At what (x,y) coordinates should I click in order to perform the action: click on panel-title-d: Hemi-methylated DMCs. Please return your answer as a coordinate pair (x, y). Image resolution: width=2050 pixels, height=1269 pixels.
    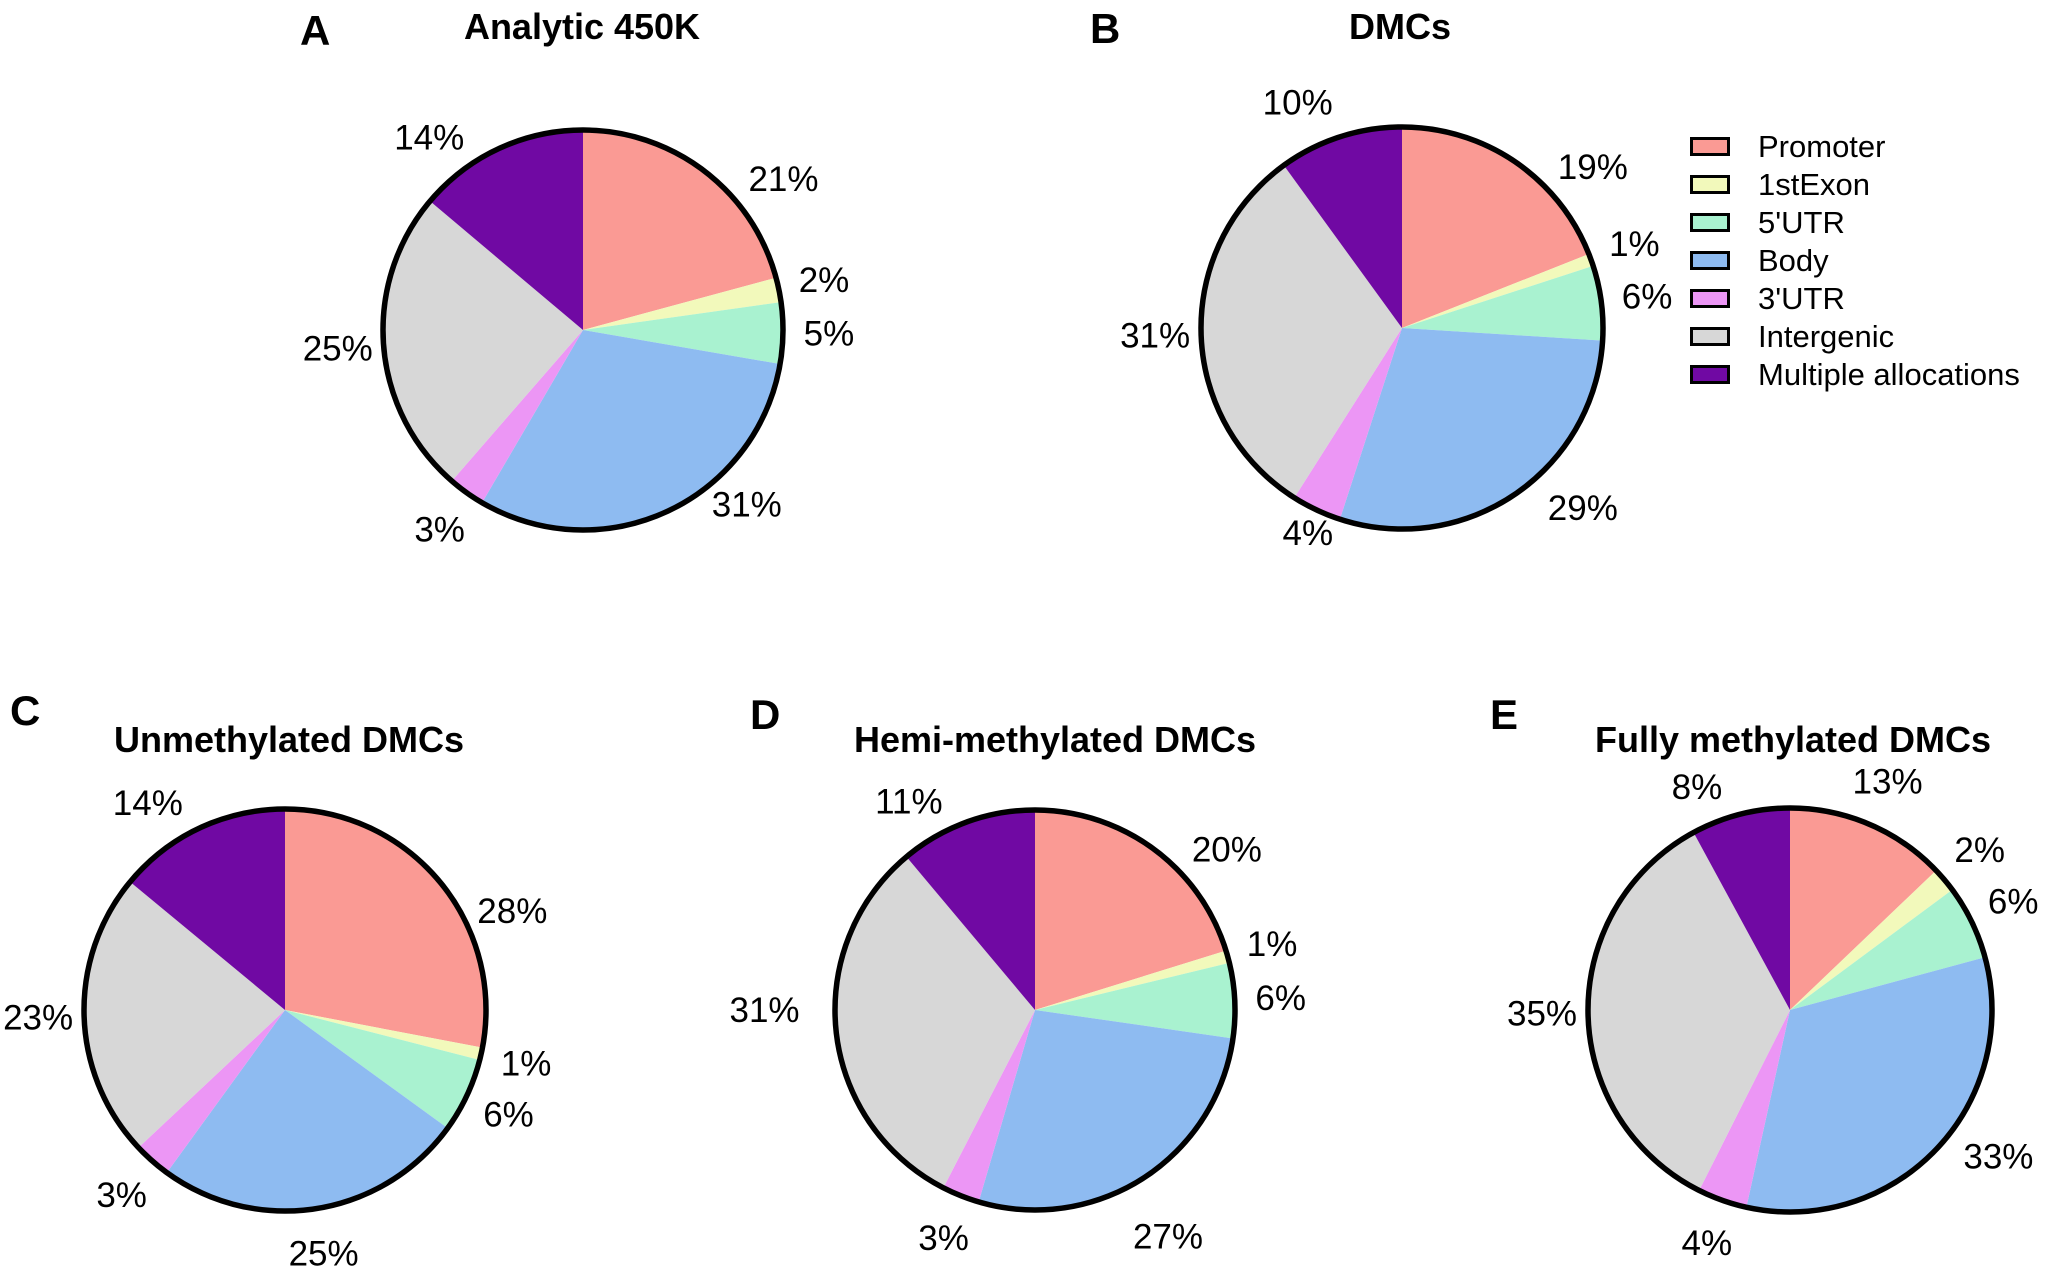
    Looking at the image, I should click on (1055, 739).